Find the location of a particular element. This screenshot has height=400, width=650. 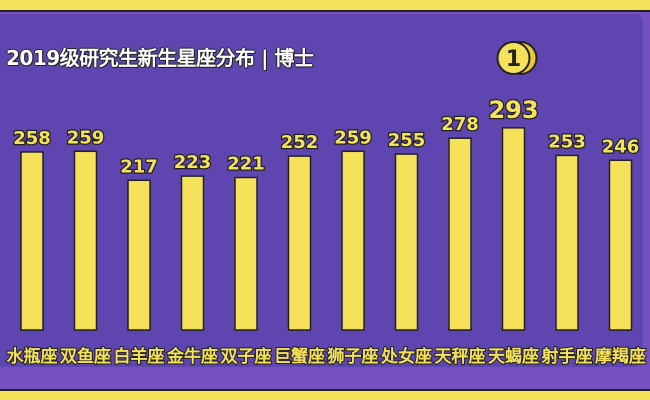

category-label-10: 射手座 is located at coordinates (567, 356).